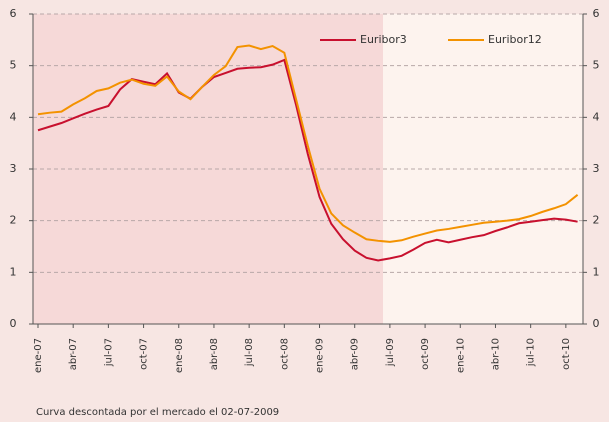  I want to click on x-tick-label: oct-07, so click(144, 354).